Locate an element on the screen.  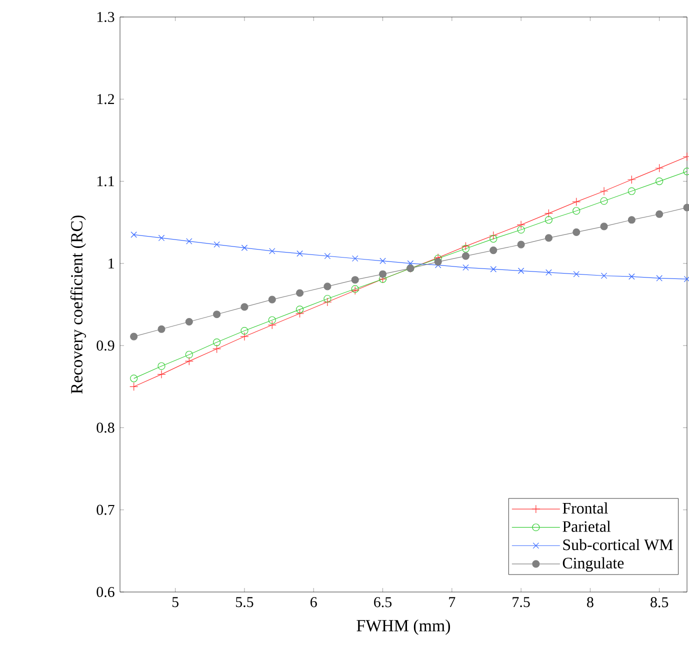
x-tick-label: 6 is located at coordinates (313, 602).